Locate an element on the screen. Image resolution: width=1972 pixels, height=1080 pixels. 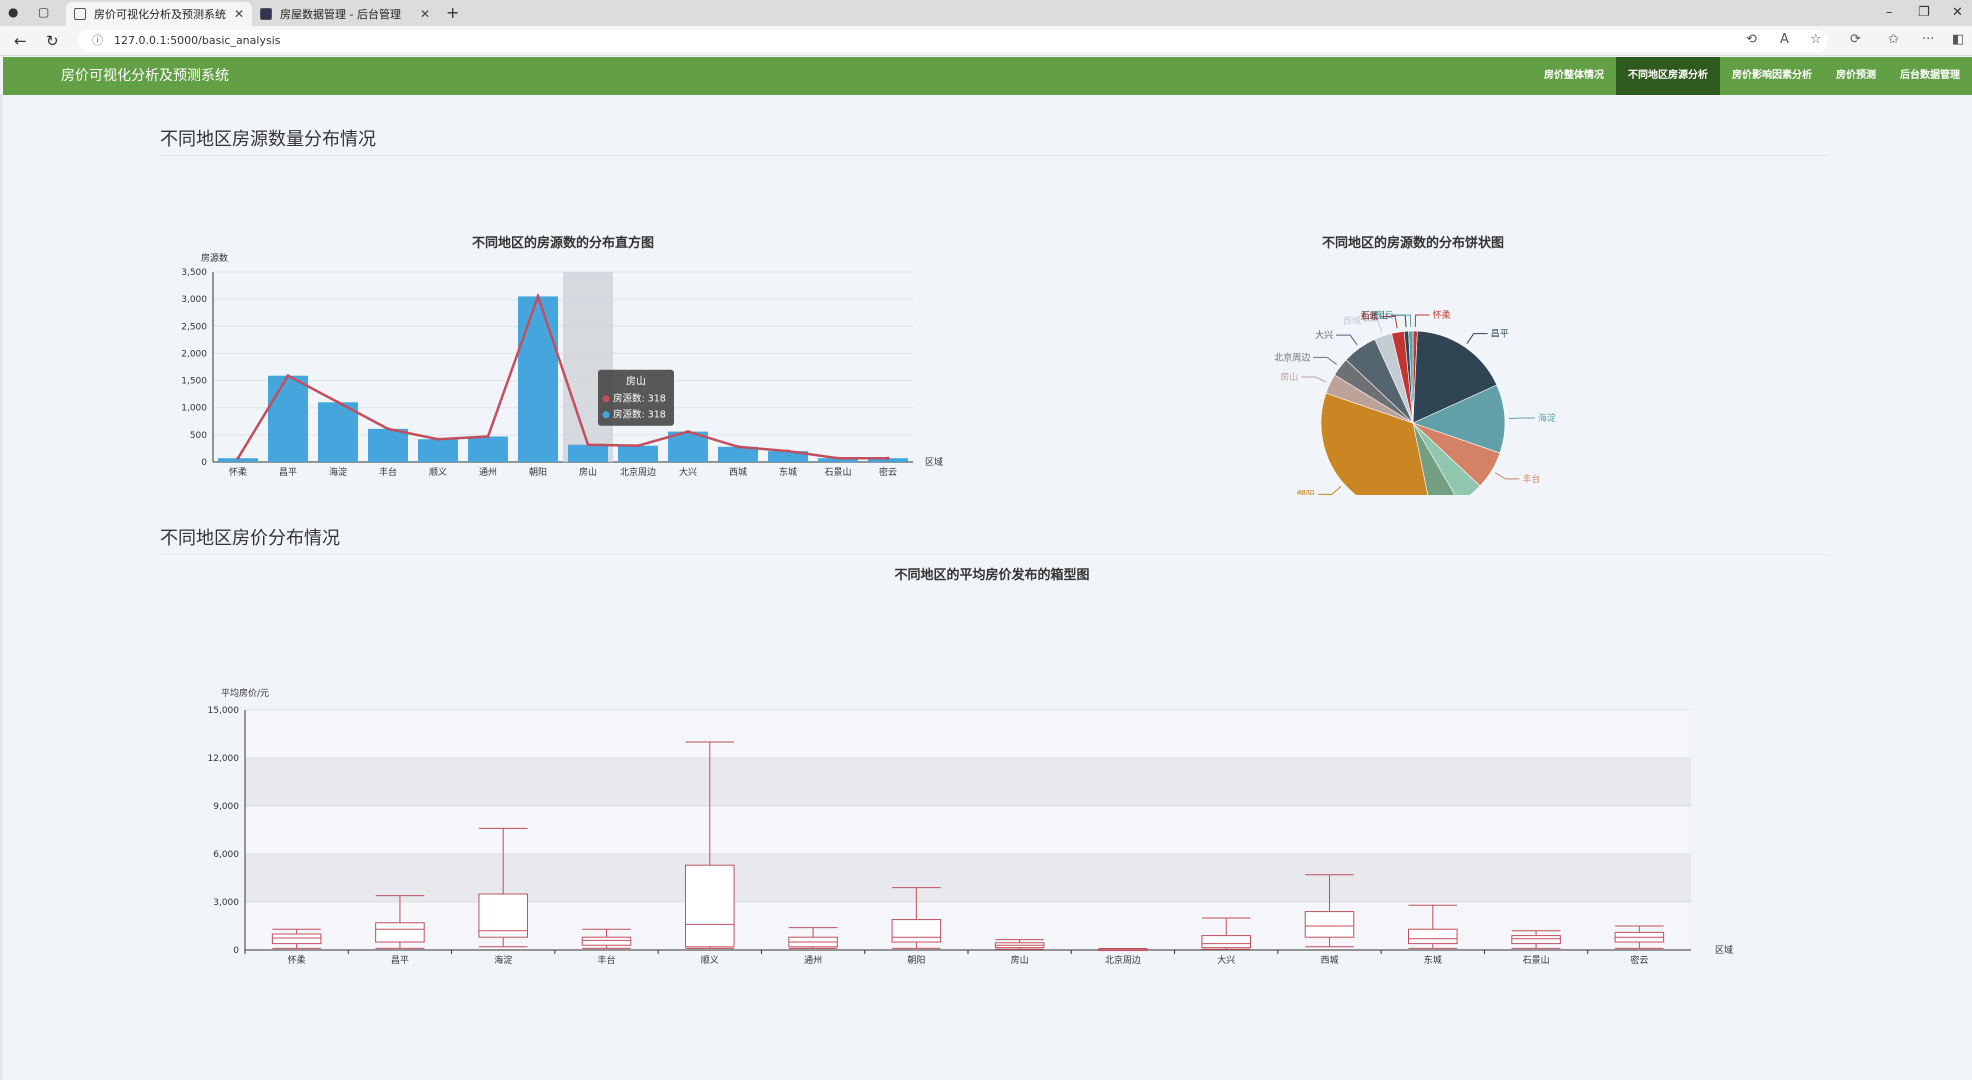
tab-title: 房屋数据管理 - 后台管理 is located at coordinates (340, 14).